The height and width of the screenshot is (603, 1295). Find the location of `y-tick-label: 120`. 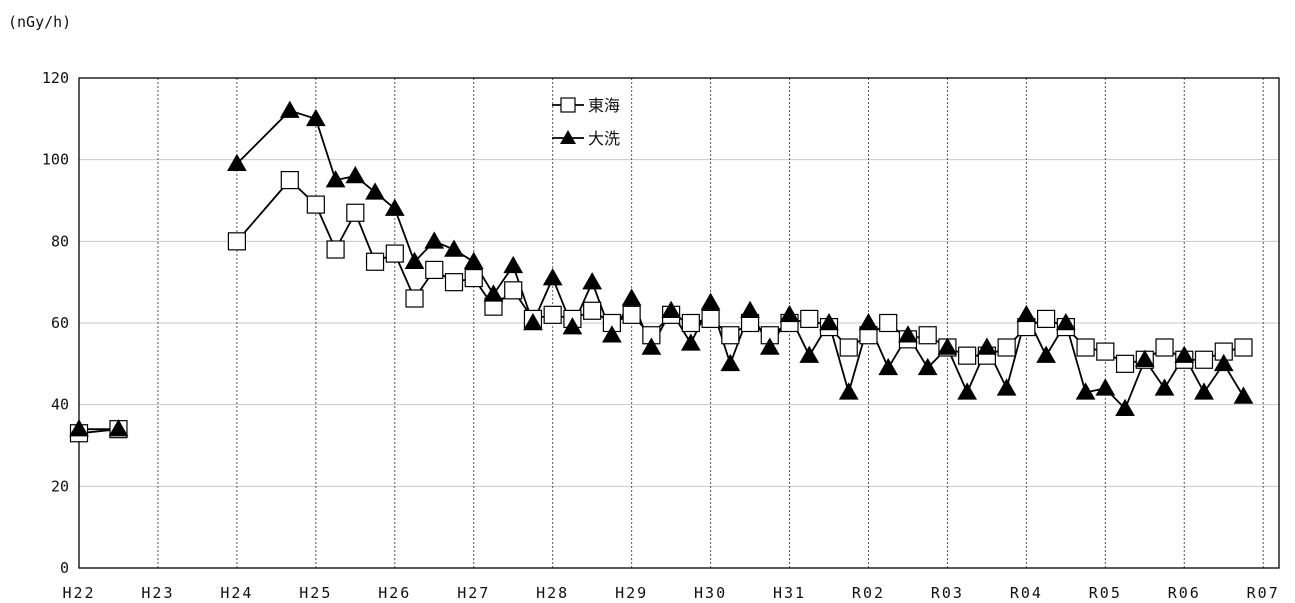

y-tick-label: 120 is located at coordinates (55, 78).